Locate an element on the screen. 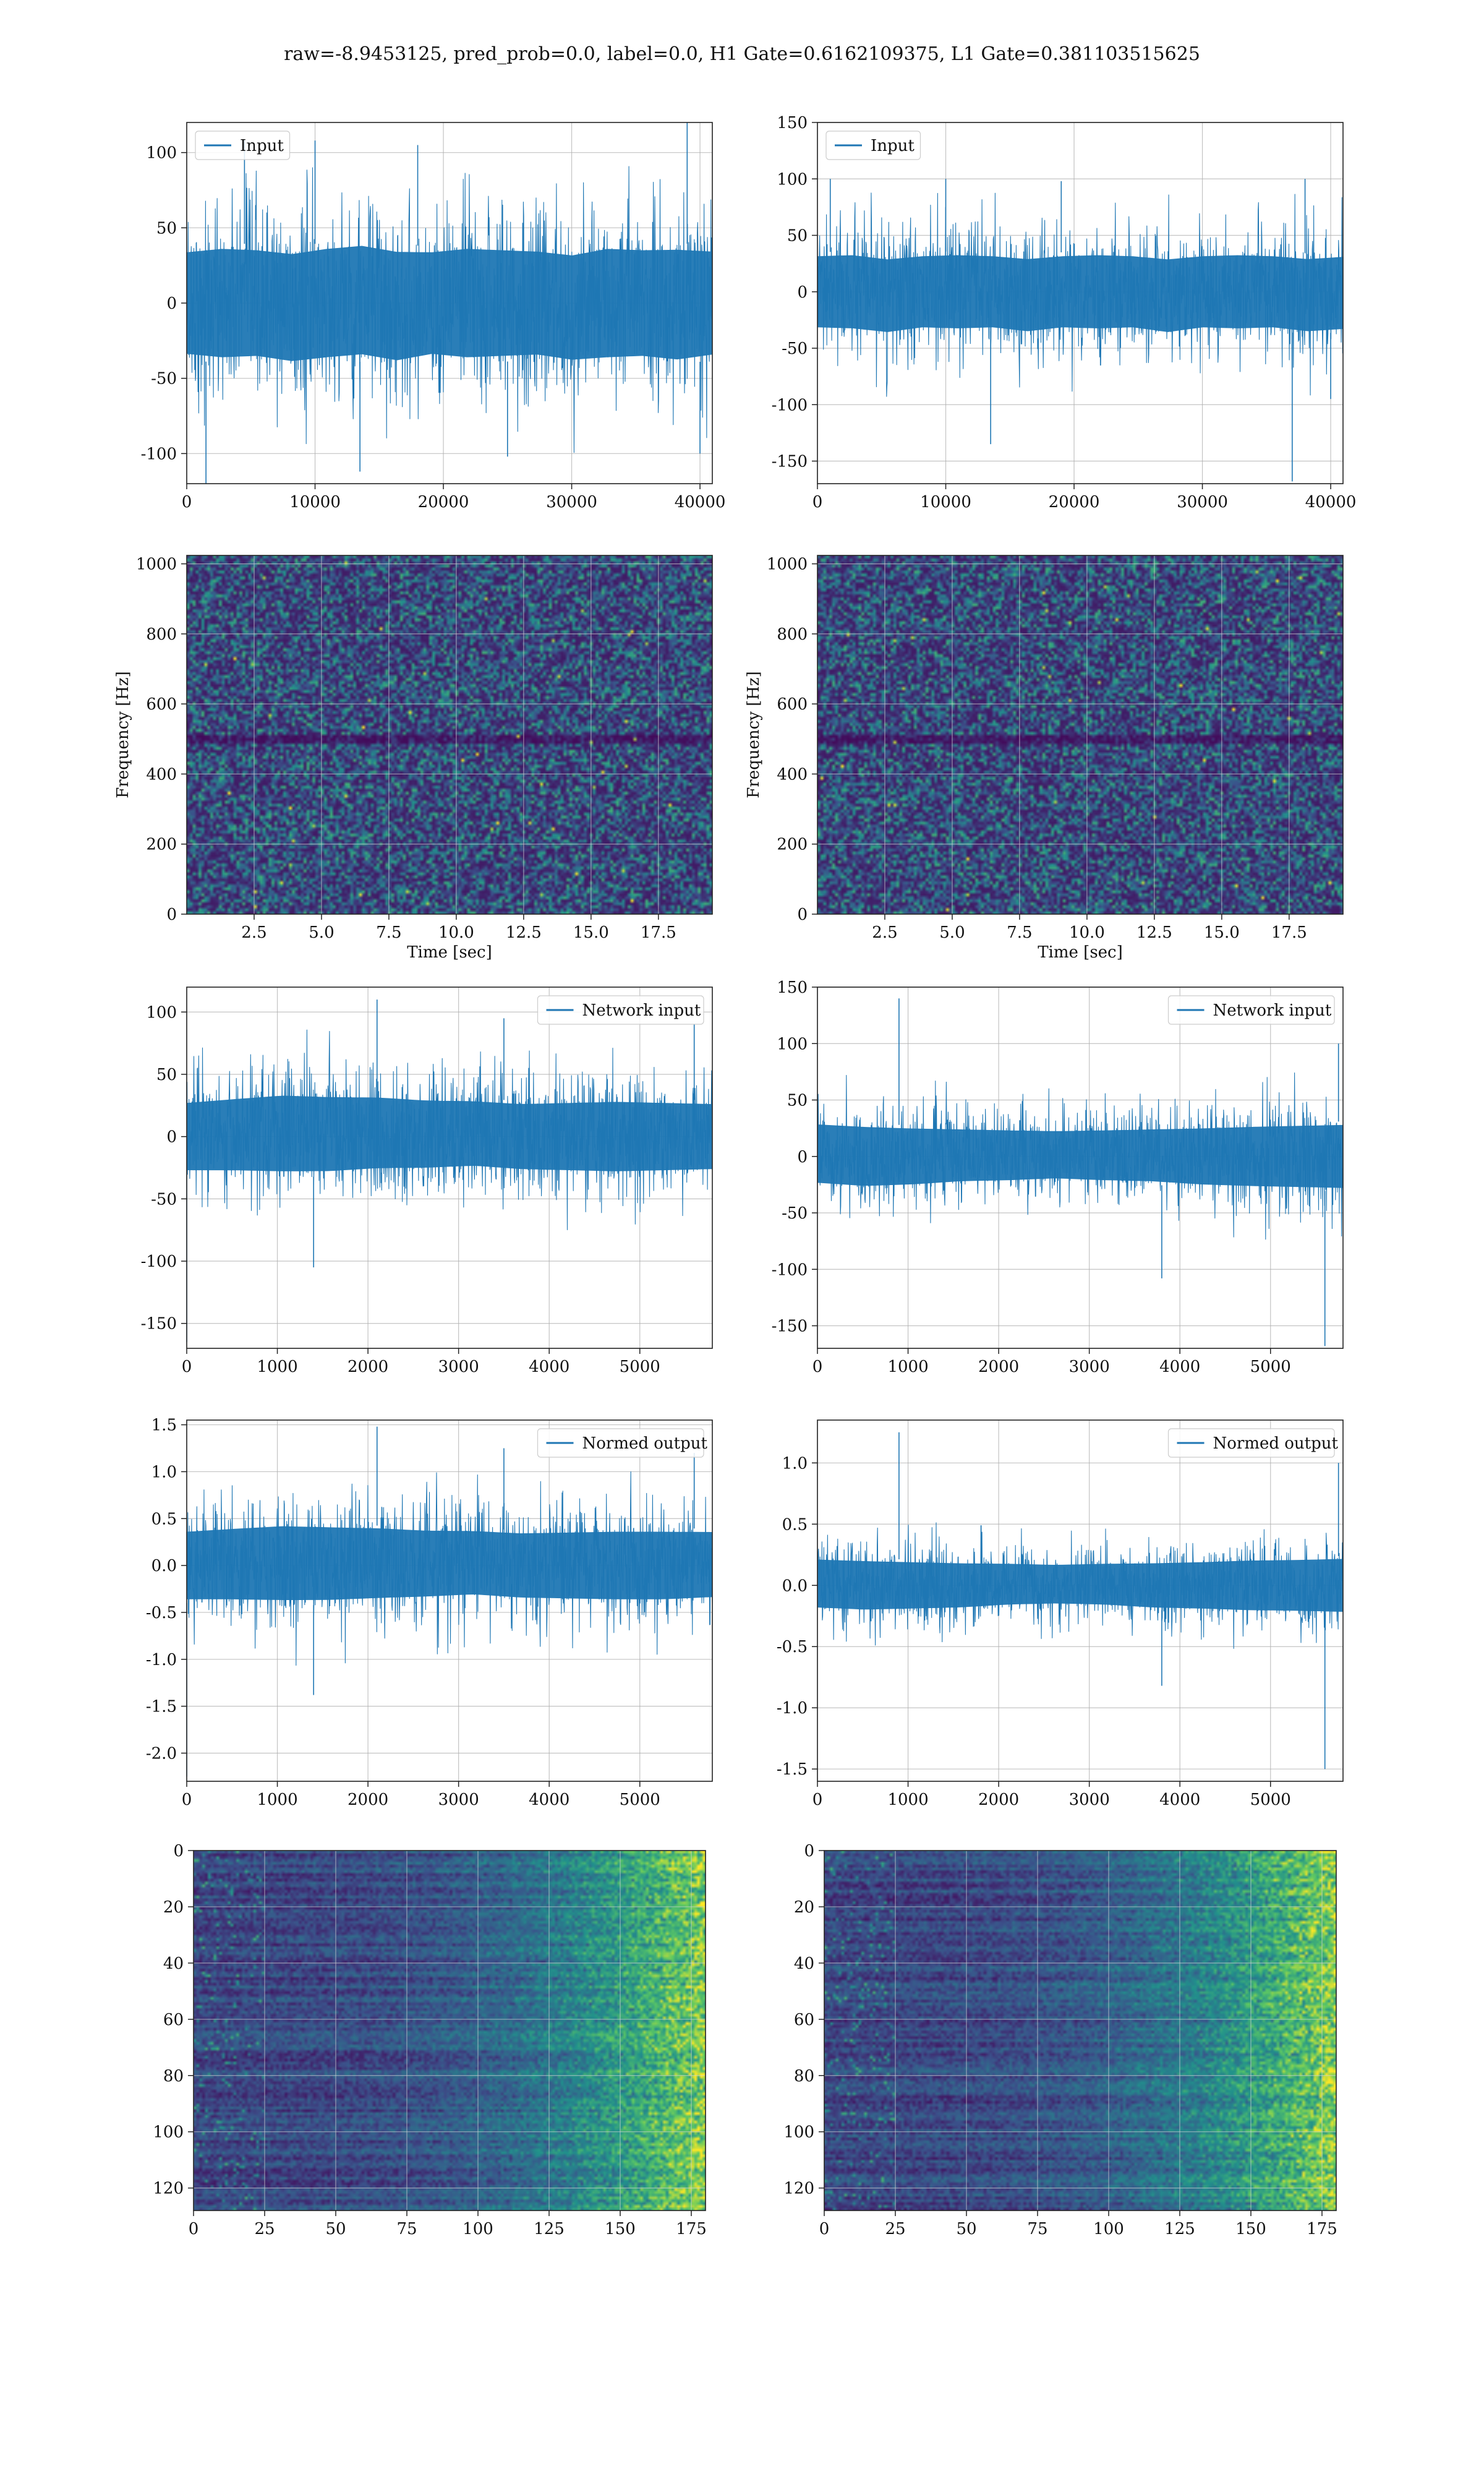 The width and height of the screenshot is (1484, 2474). legend-label: Network input is located at coordinates (641, 1010).